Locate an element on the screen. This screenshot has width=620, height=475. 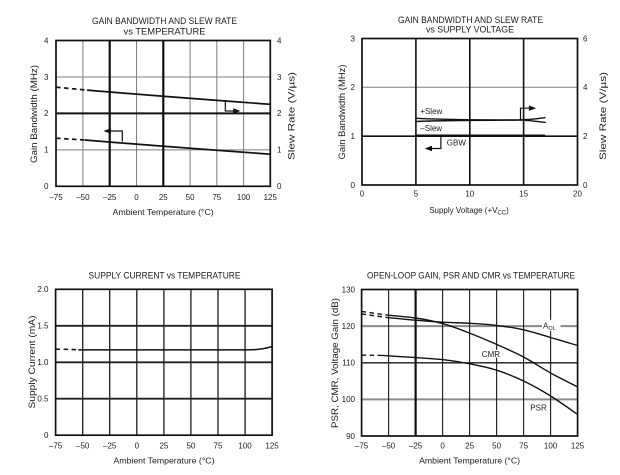
svg-text: 5 is located at coordinates (416, 193).